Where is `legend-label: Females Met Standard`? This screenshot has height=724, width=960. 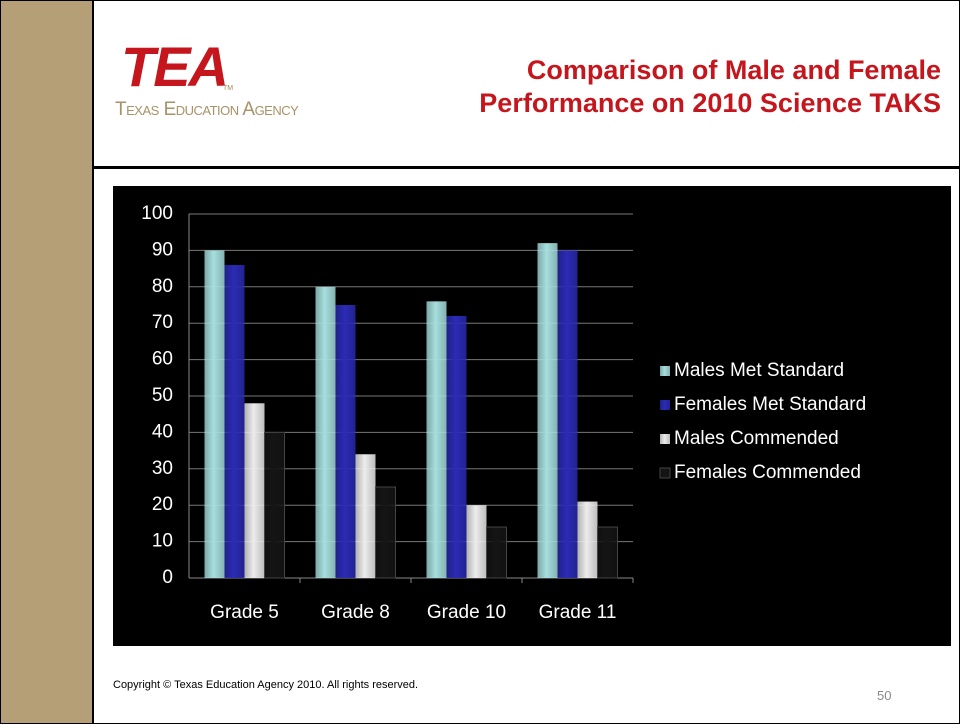 legend-label: Females Met Standard is located at coordinates (770, 404).